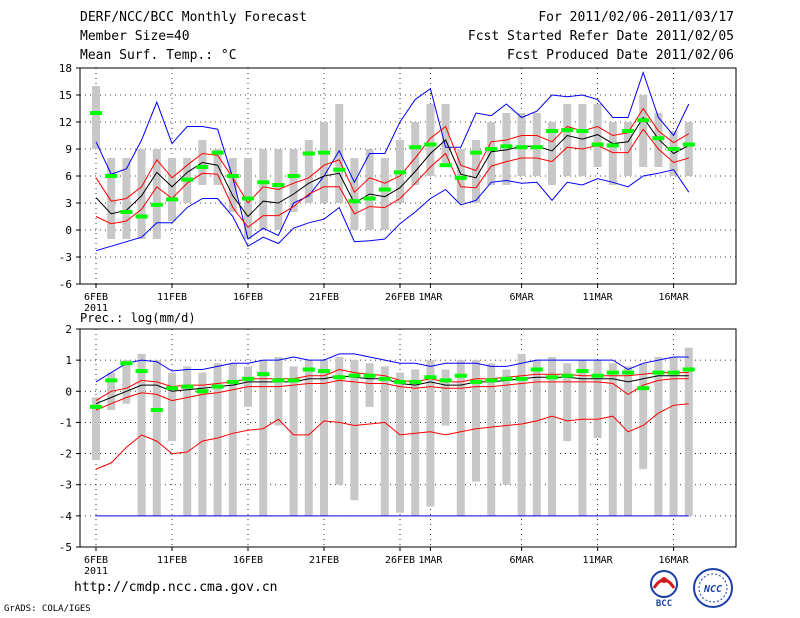 The width and height of the screenshot is (800, 618). I want to click on y-tick-label: -2, so click(65, 454).